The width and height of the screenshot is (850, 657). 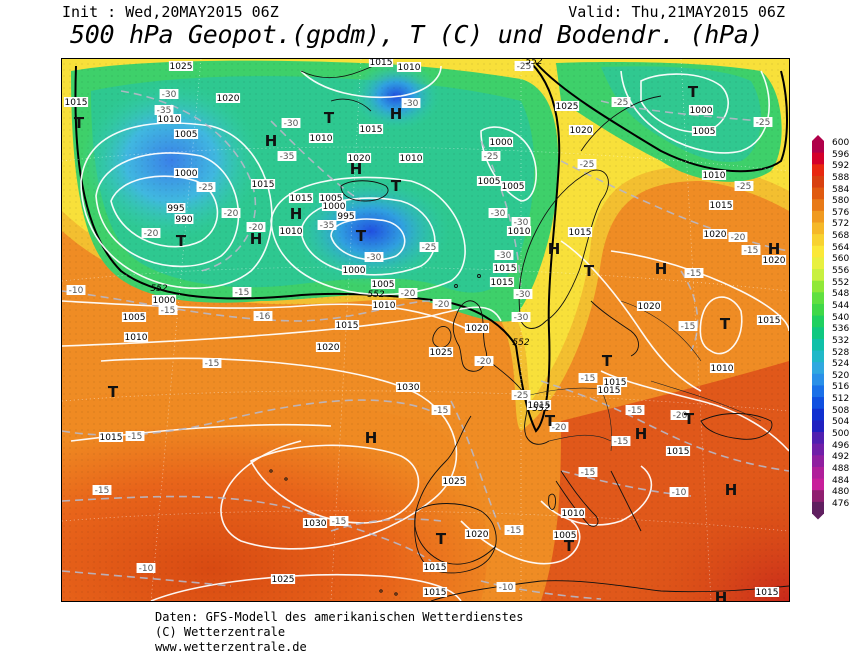 I want to click on legend-value: 480, so click(x=841, y=492).